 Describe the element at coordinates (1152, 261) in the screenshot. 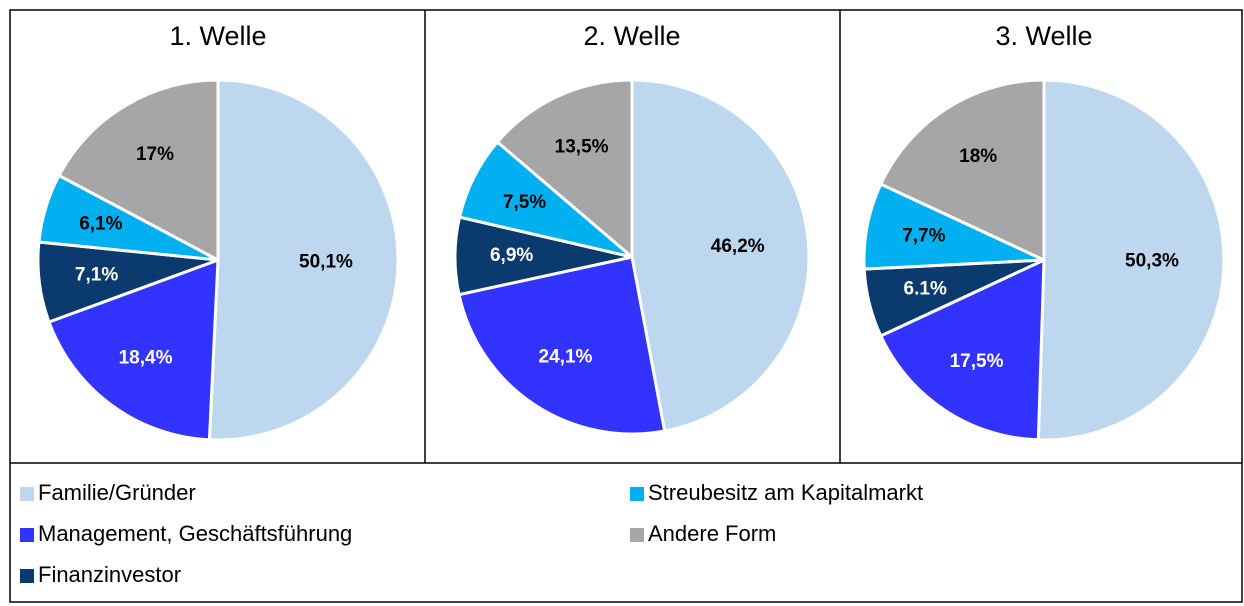

I see `data-label: 50,3%` at that location.